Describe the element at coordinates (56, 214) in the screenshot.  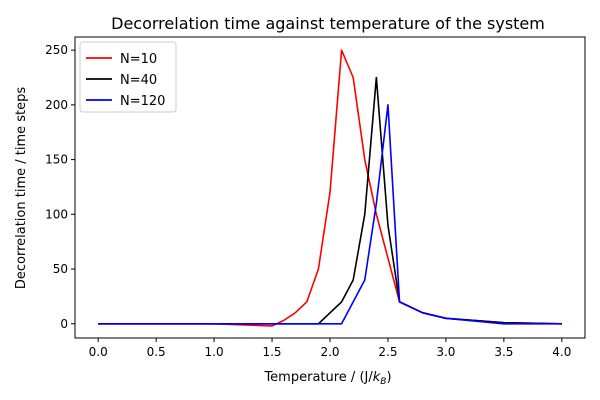
I see `y-tick-label: 100` at that location.